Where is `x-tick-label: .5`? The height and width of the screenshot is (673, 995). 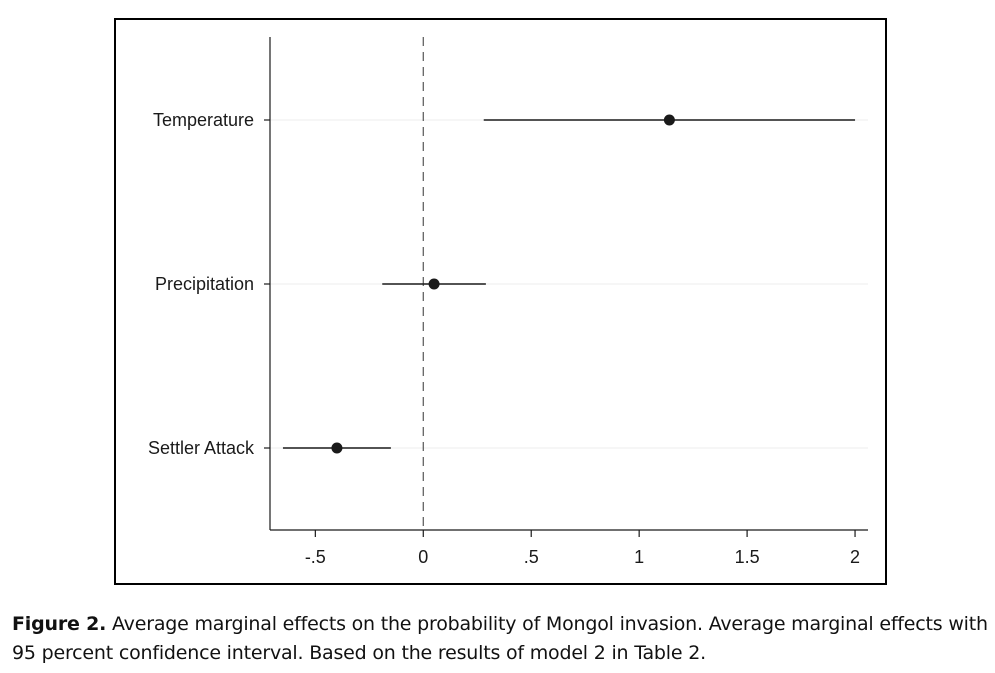 x-tick-label: .5 is located at coordinates (531, 557).